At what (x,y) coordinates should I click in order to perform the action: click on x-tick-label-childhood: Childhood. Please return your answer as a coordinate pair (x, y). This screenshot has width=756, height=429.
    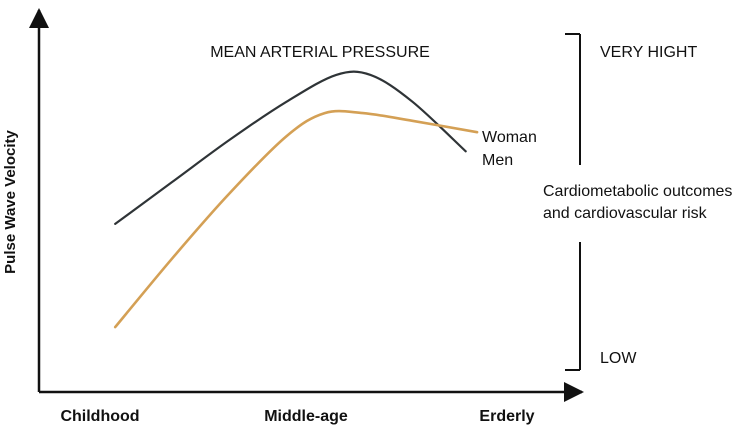
    Looking at the image, I should click on (99, 416).